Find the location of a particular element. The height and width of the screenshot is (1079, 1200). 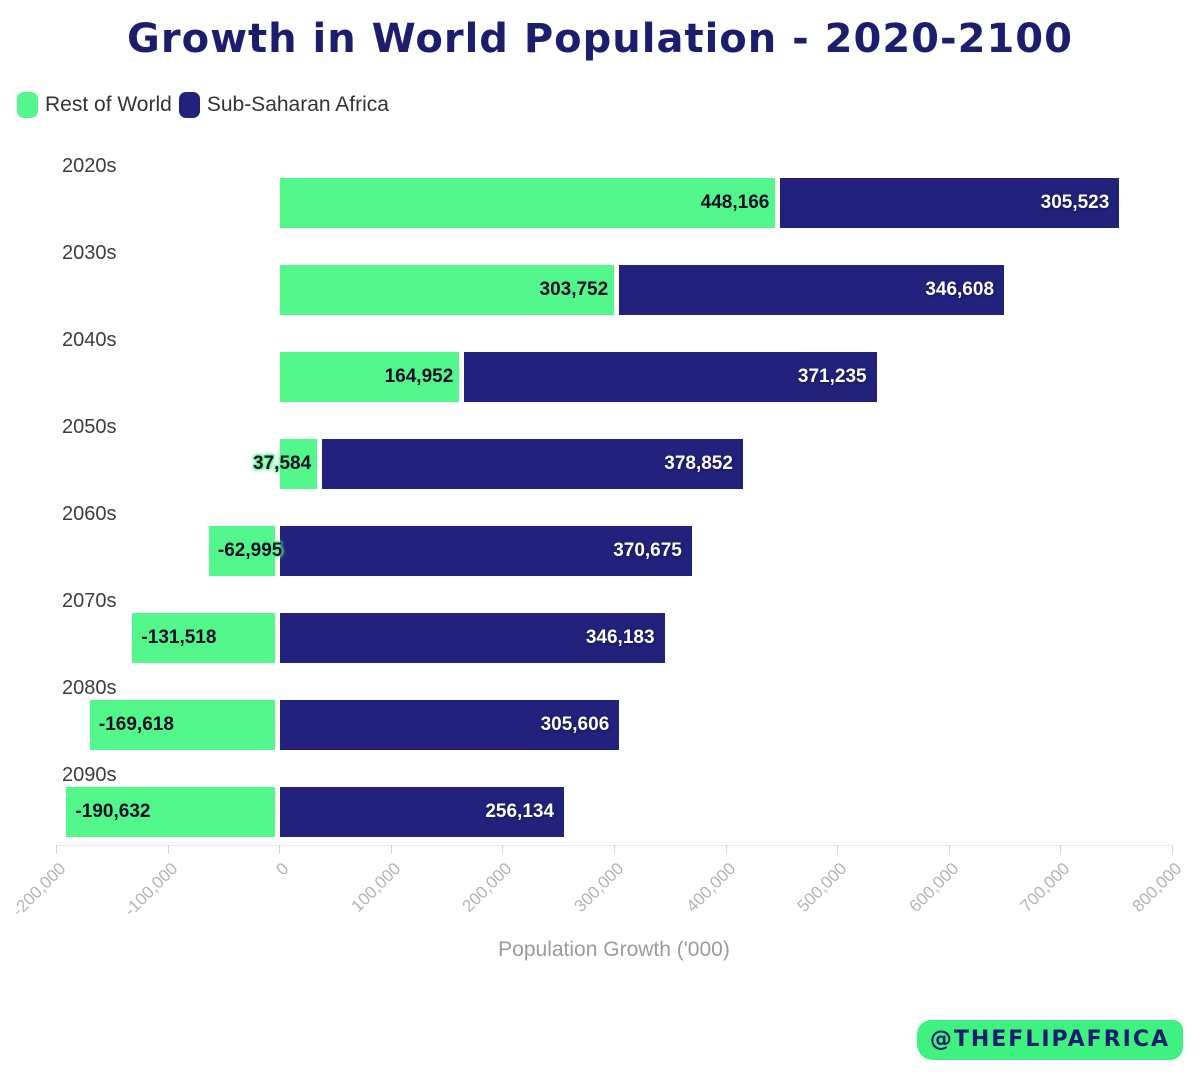

bar-value-rest-of-world-2090s: -190,632 is located at coordinates (113, 811).